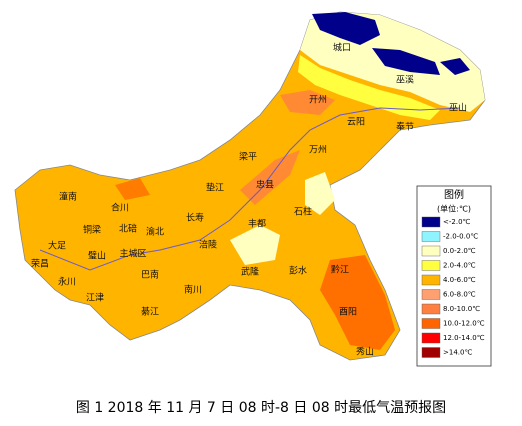  I want to click on district-label: 大足, so click(57, 246).